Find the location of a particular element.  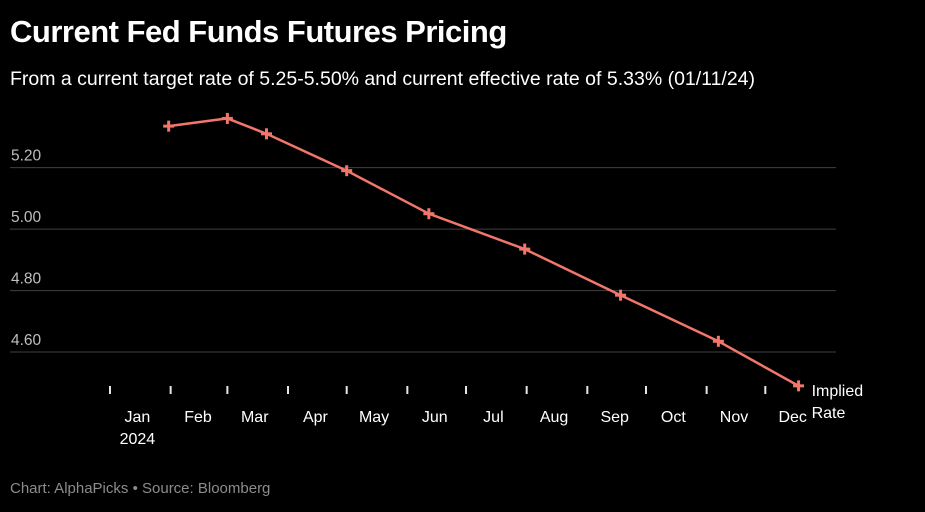

y-tick-label: 5.00 is located at coordinates (26, 217).